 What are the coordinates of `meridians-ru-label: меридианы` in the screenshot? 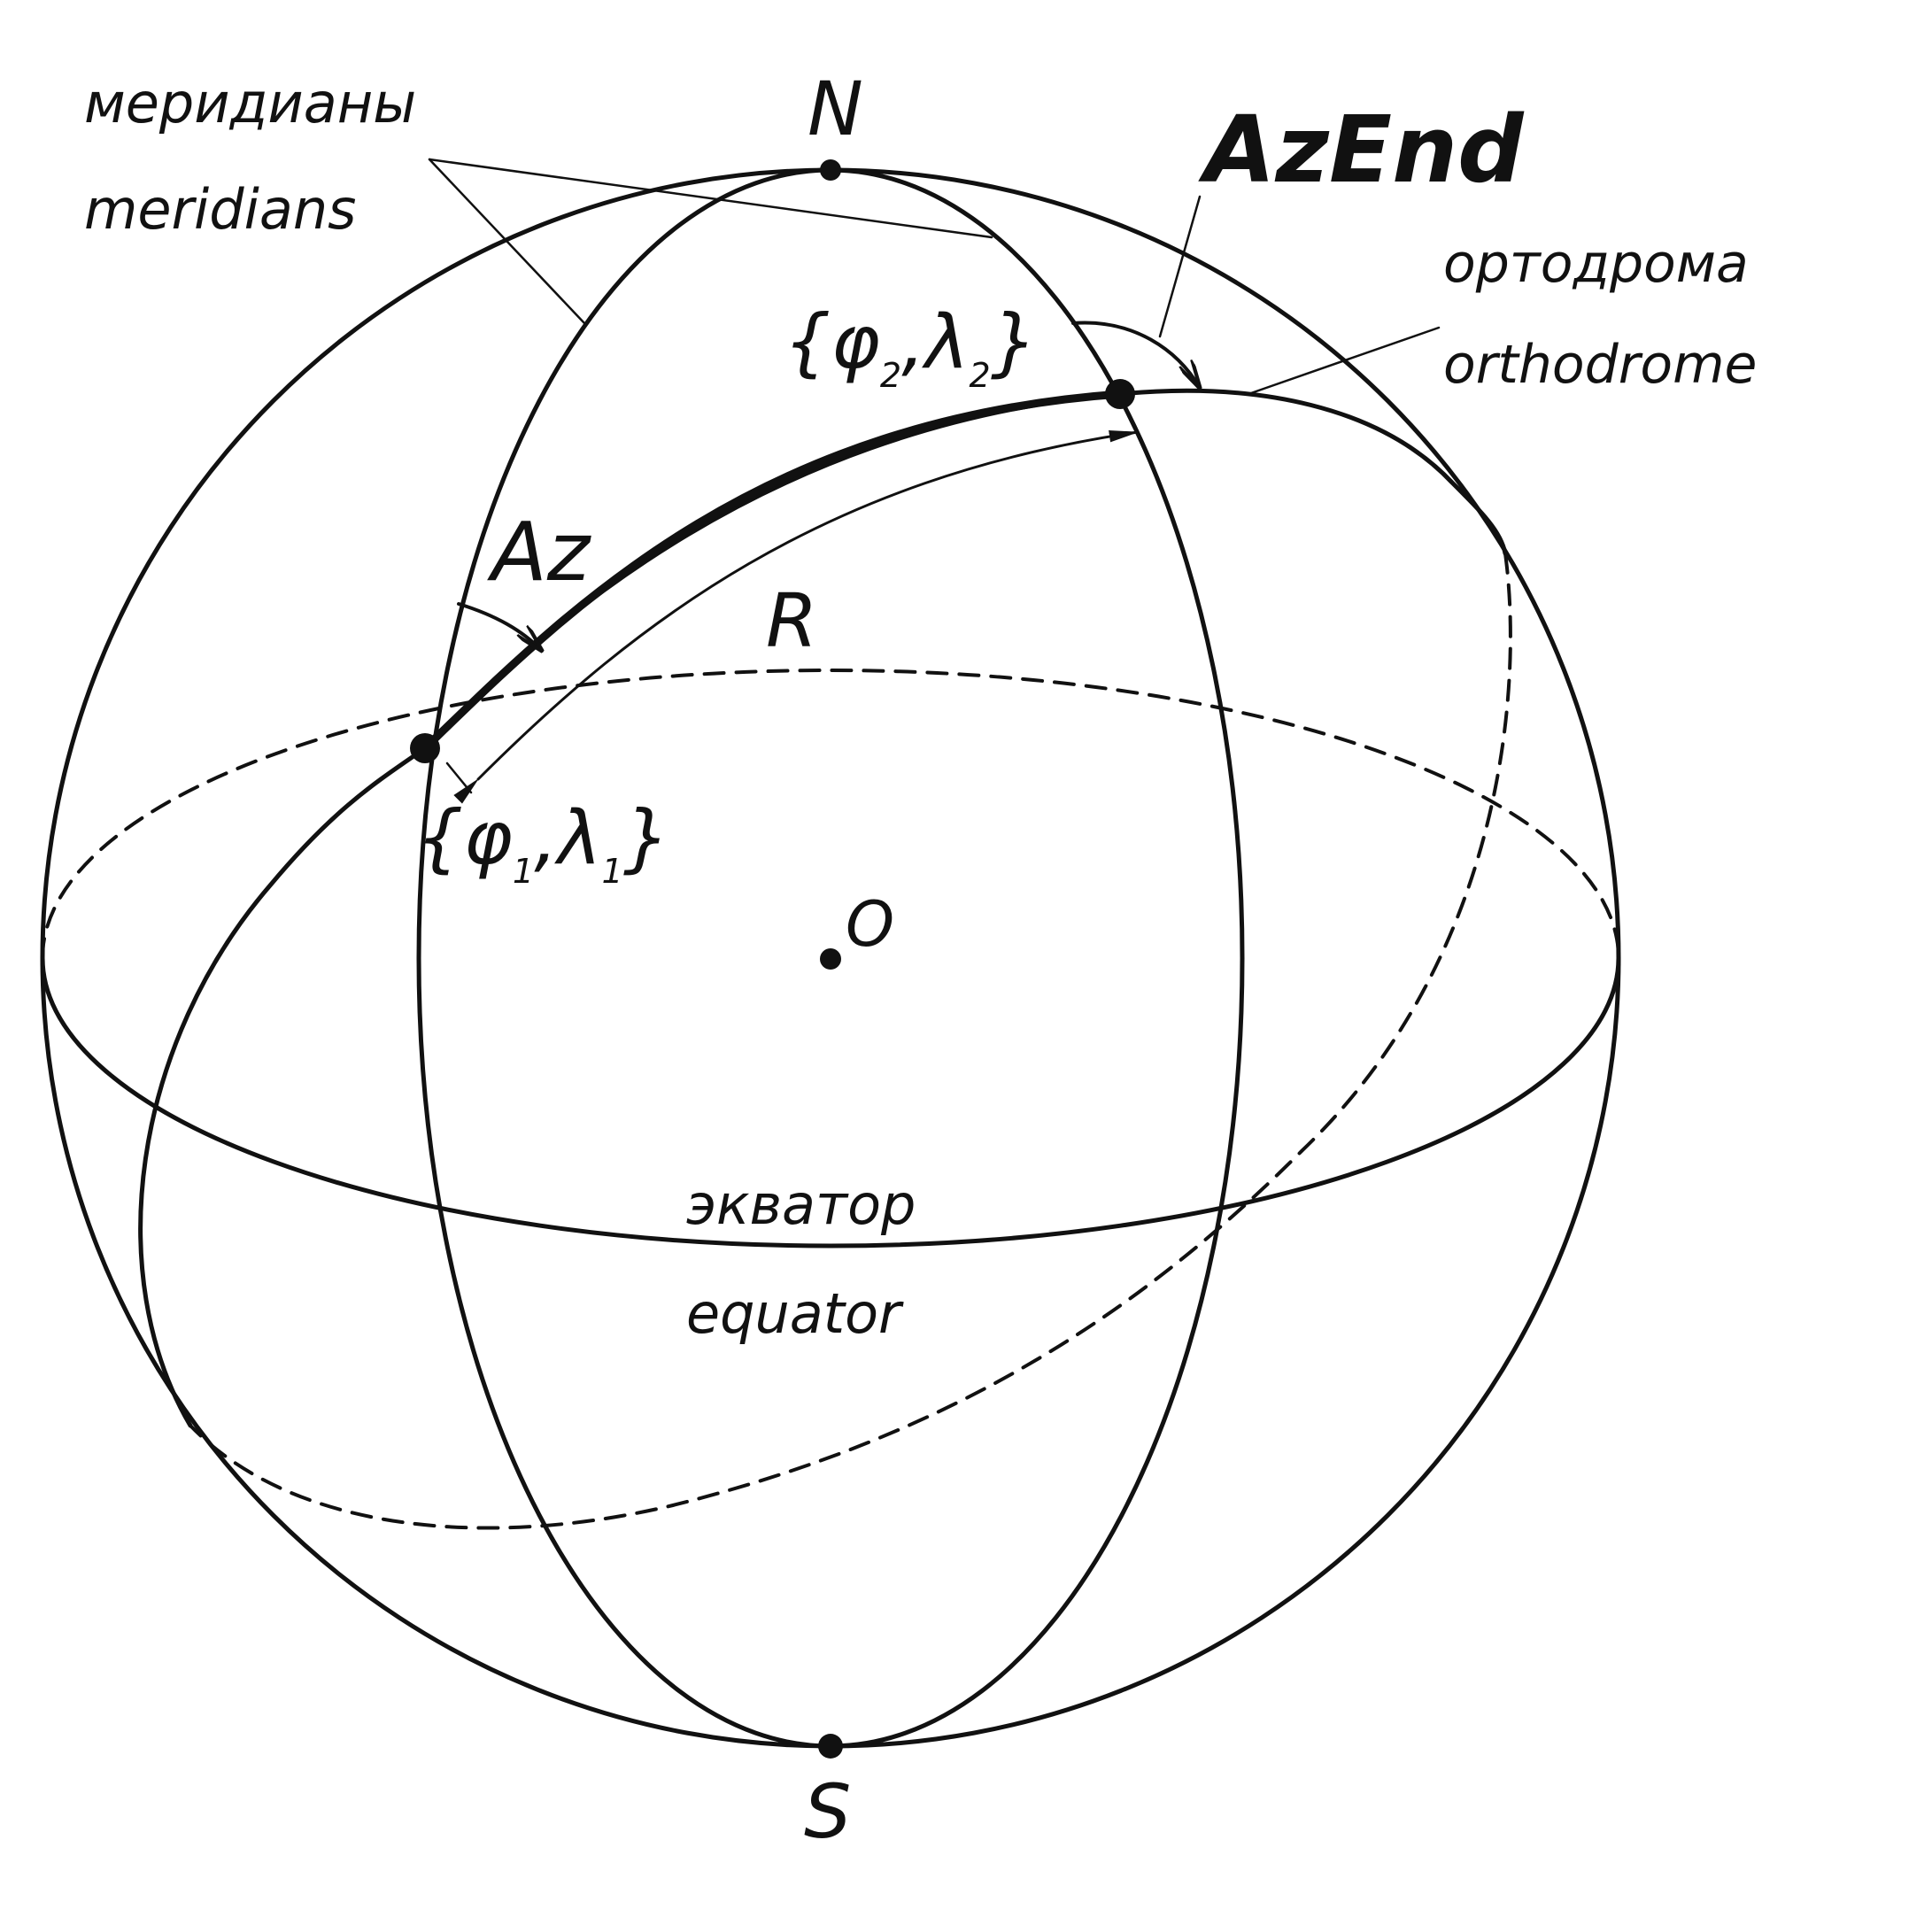 It's located at (250, 103).